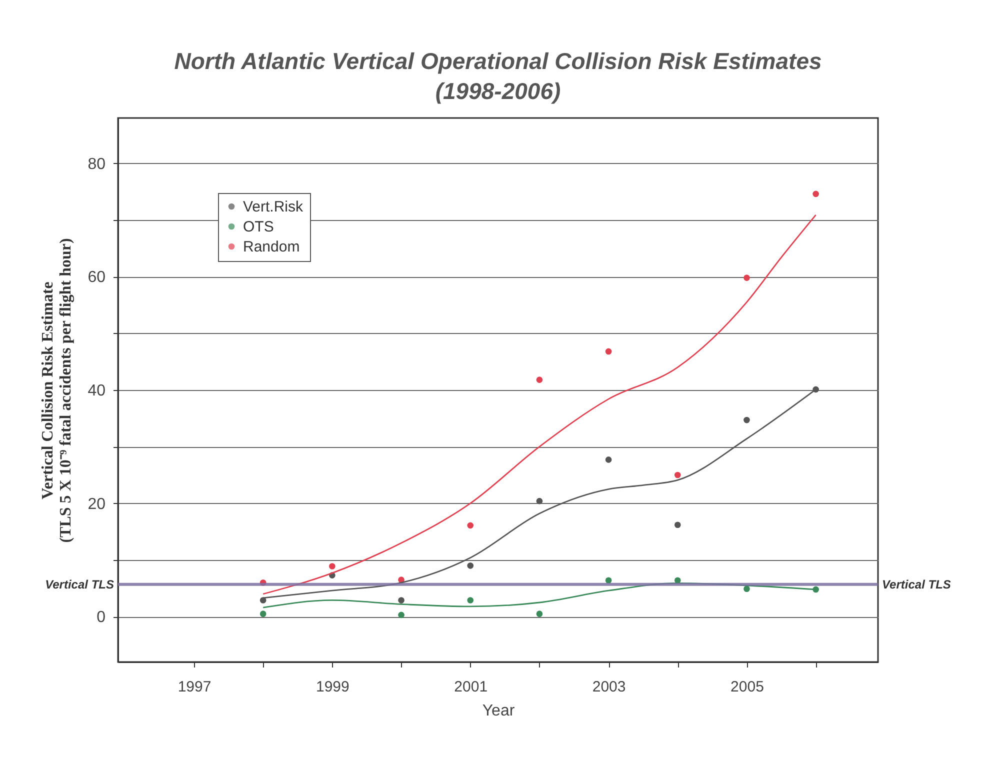 The height and width of the screenshot is (761, 986). What do you see at coordinates (499, 711) in the screenshot?
I see `x-axis-title: Year` at bounding box center [499, 711].